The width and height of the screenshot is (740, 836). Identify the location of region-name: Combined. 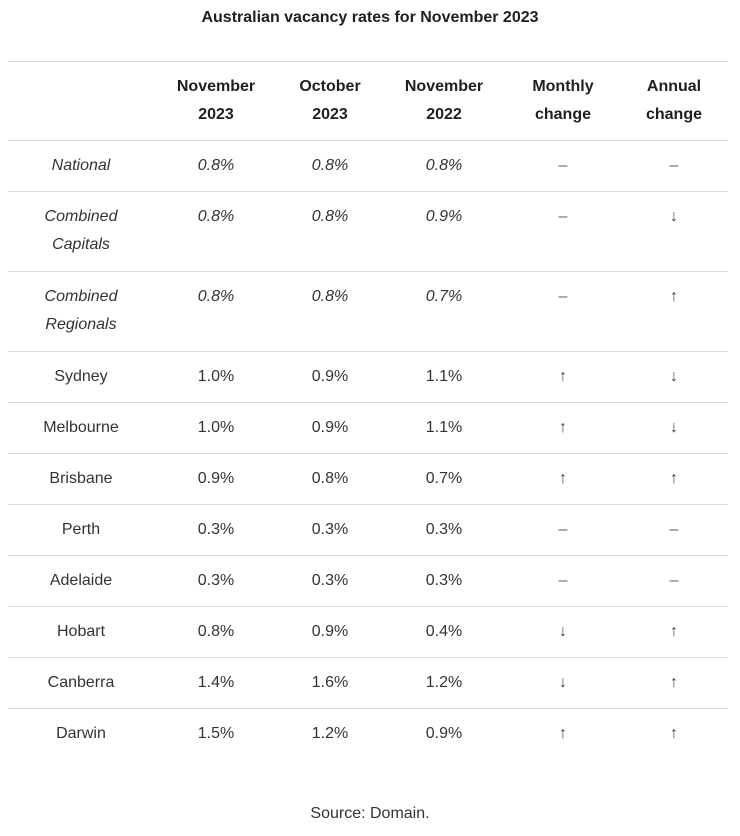
(81, 296).